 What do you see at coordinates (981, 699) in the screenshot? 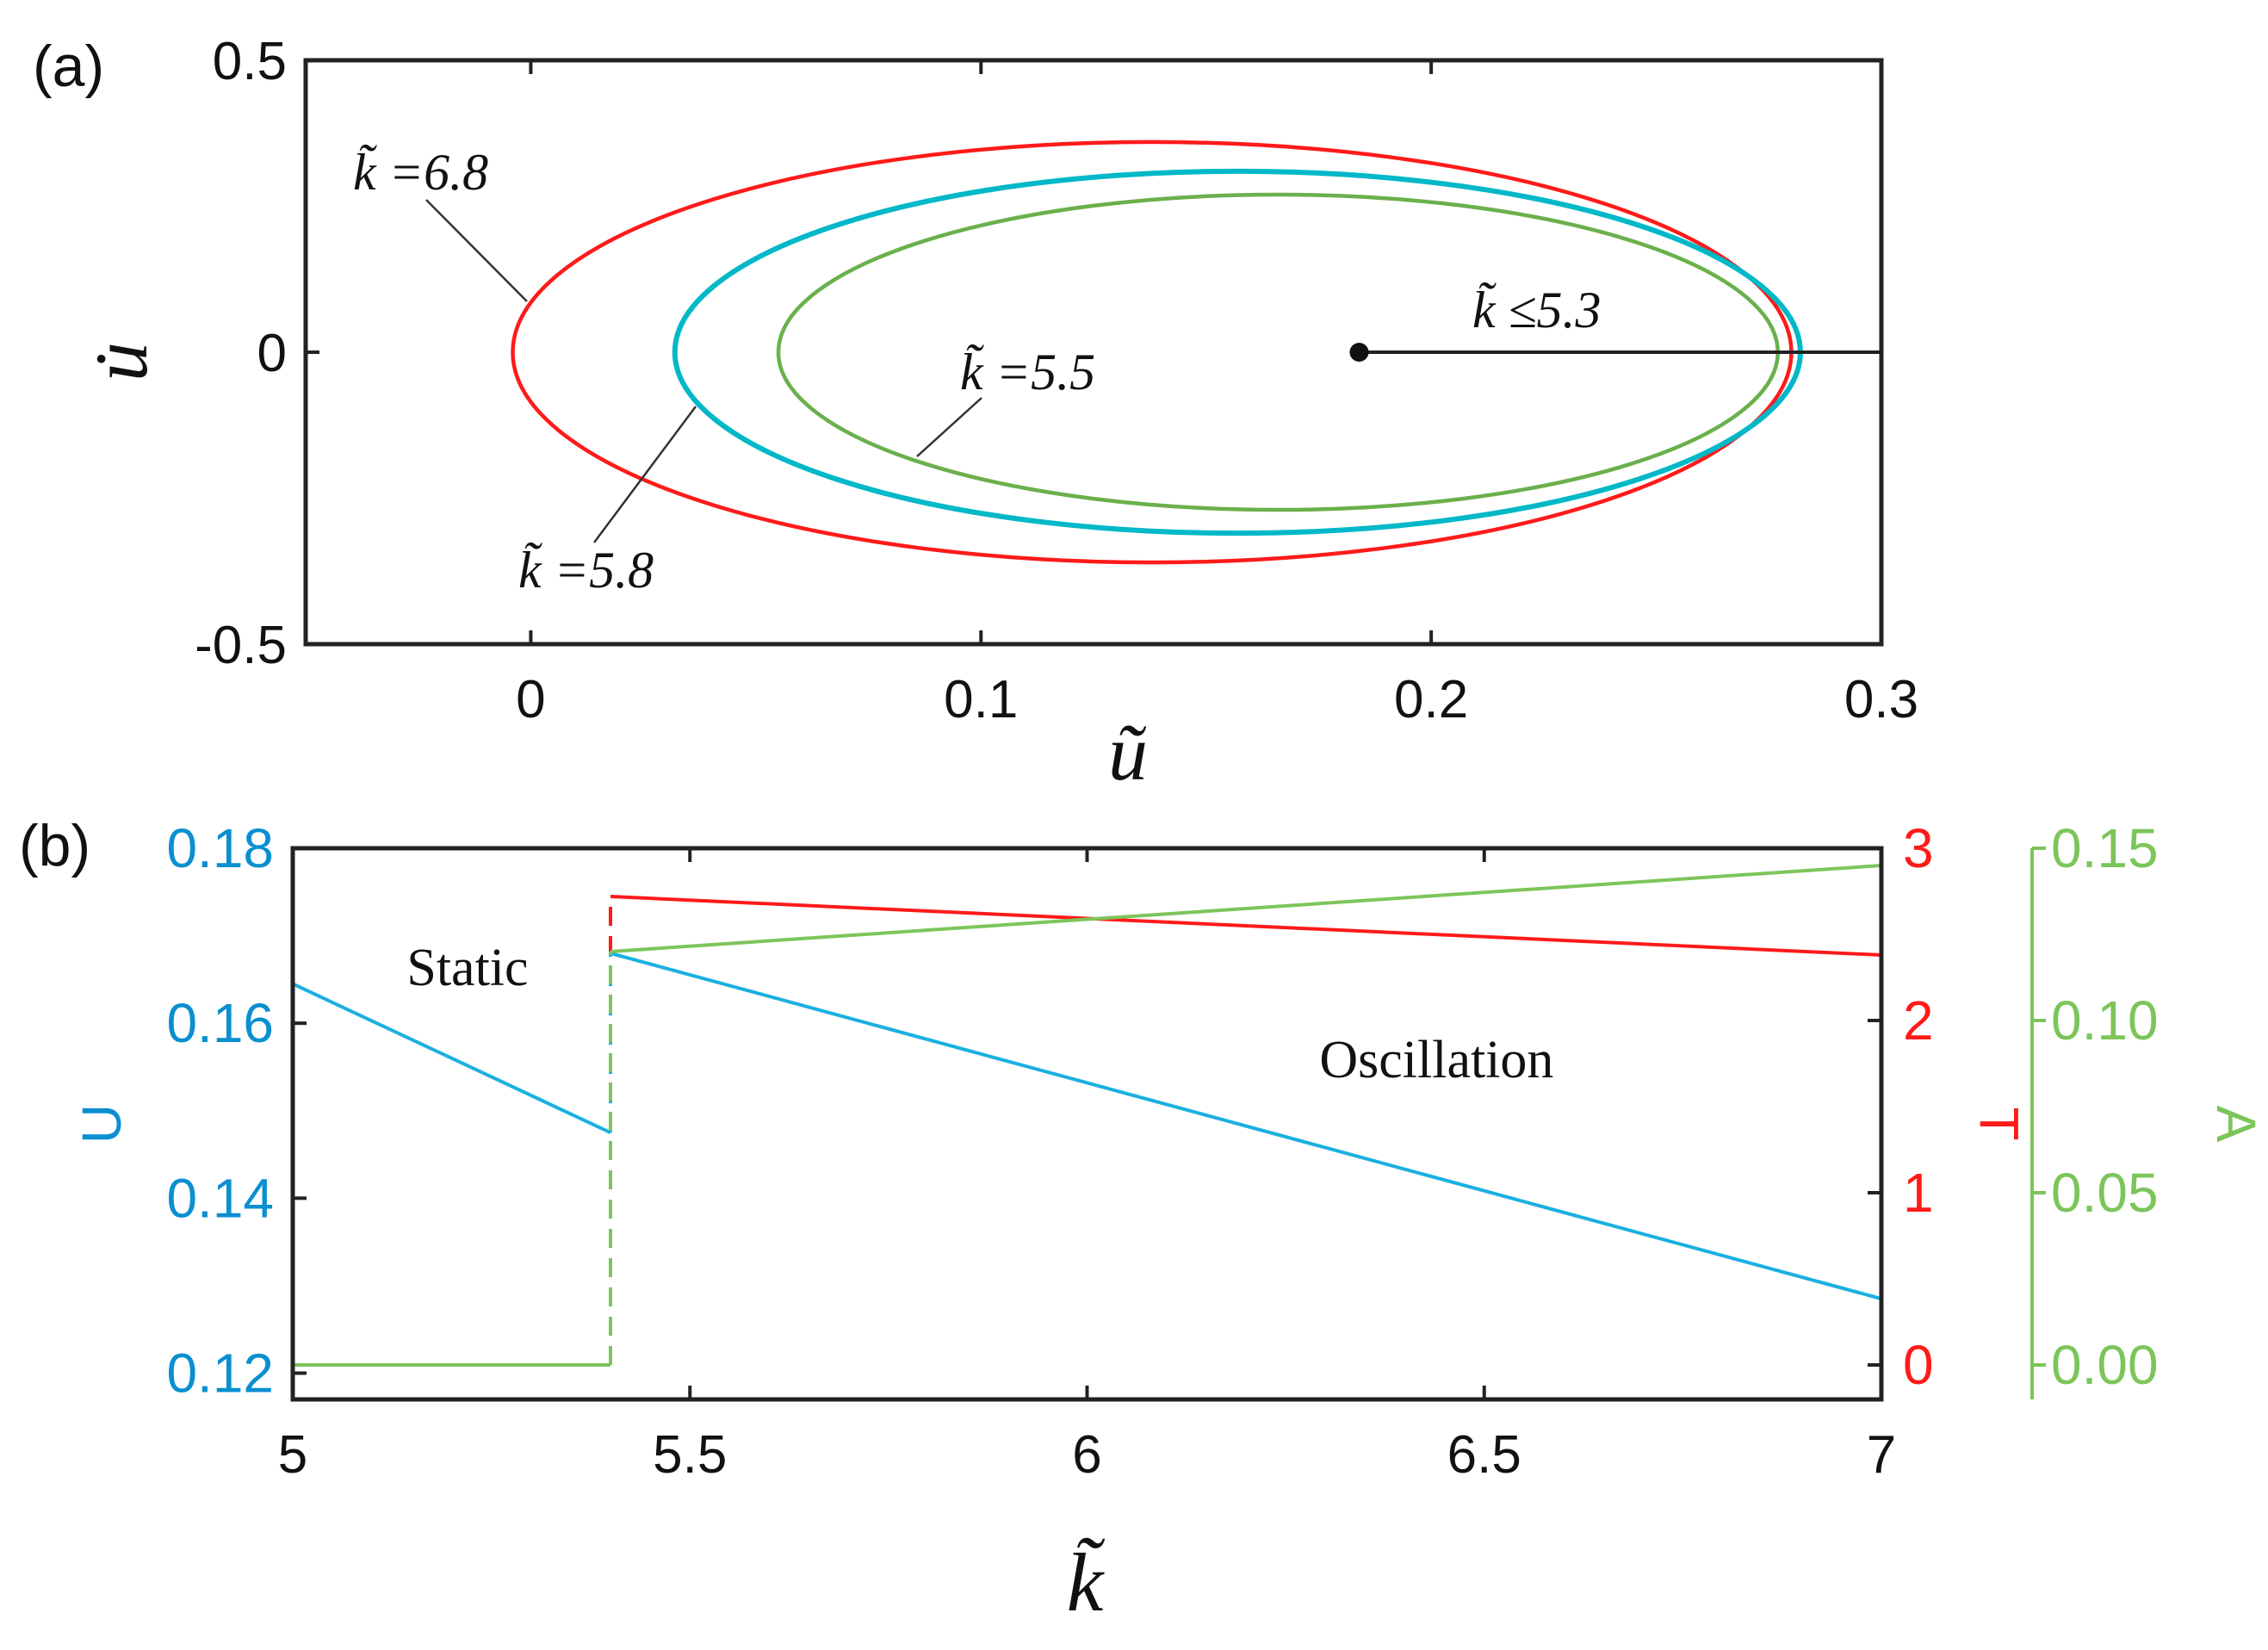
I see `x-tick-label-a: 0.1` at bounding box center [981, 699].